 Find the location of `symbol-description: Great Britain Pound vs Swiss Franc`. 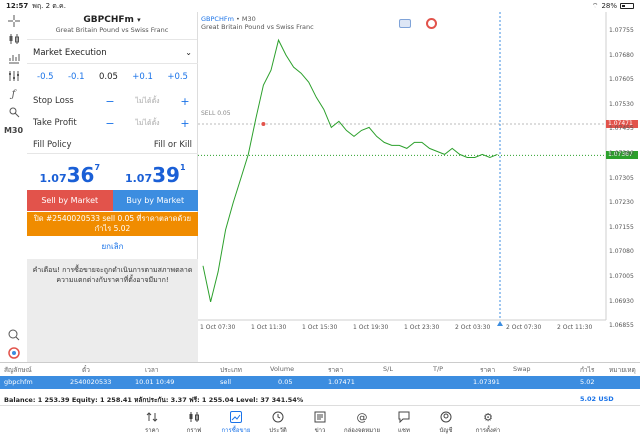

symbol-description: Great Britain Pound vs Swiss Franc is located at coordinates (112, 30).